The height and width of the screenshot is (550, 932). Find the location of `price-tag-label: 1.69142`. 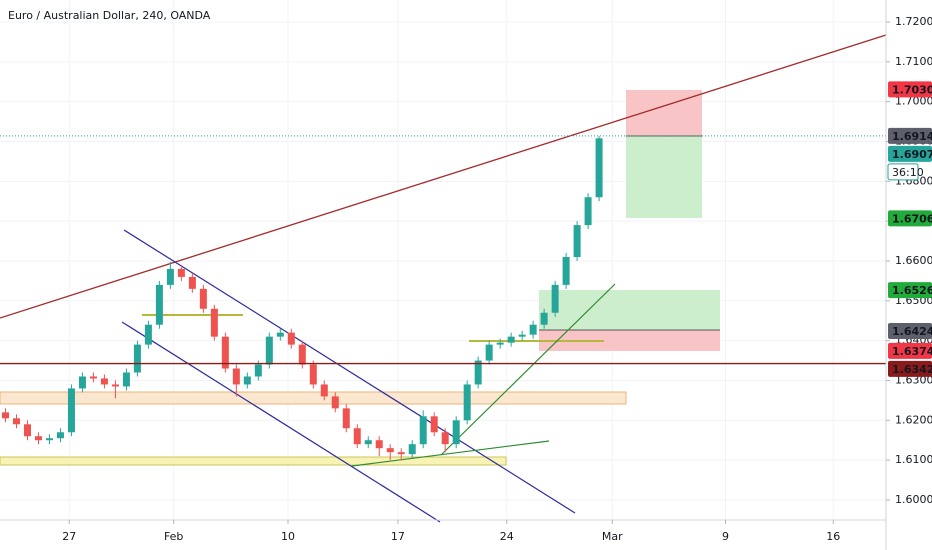

price-tag-label: 1.69142 is located at coordinates (912, 136).